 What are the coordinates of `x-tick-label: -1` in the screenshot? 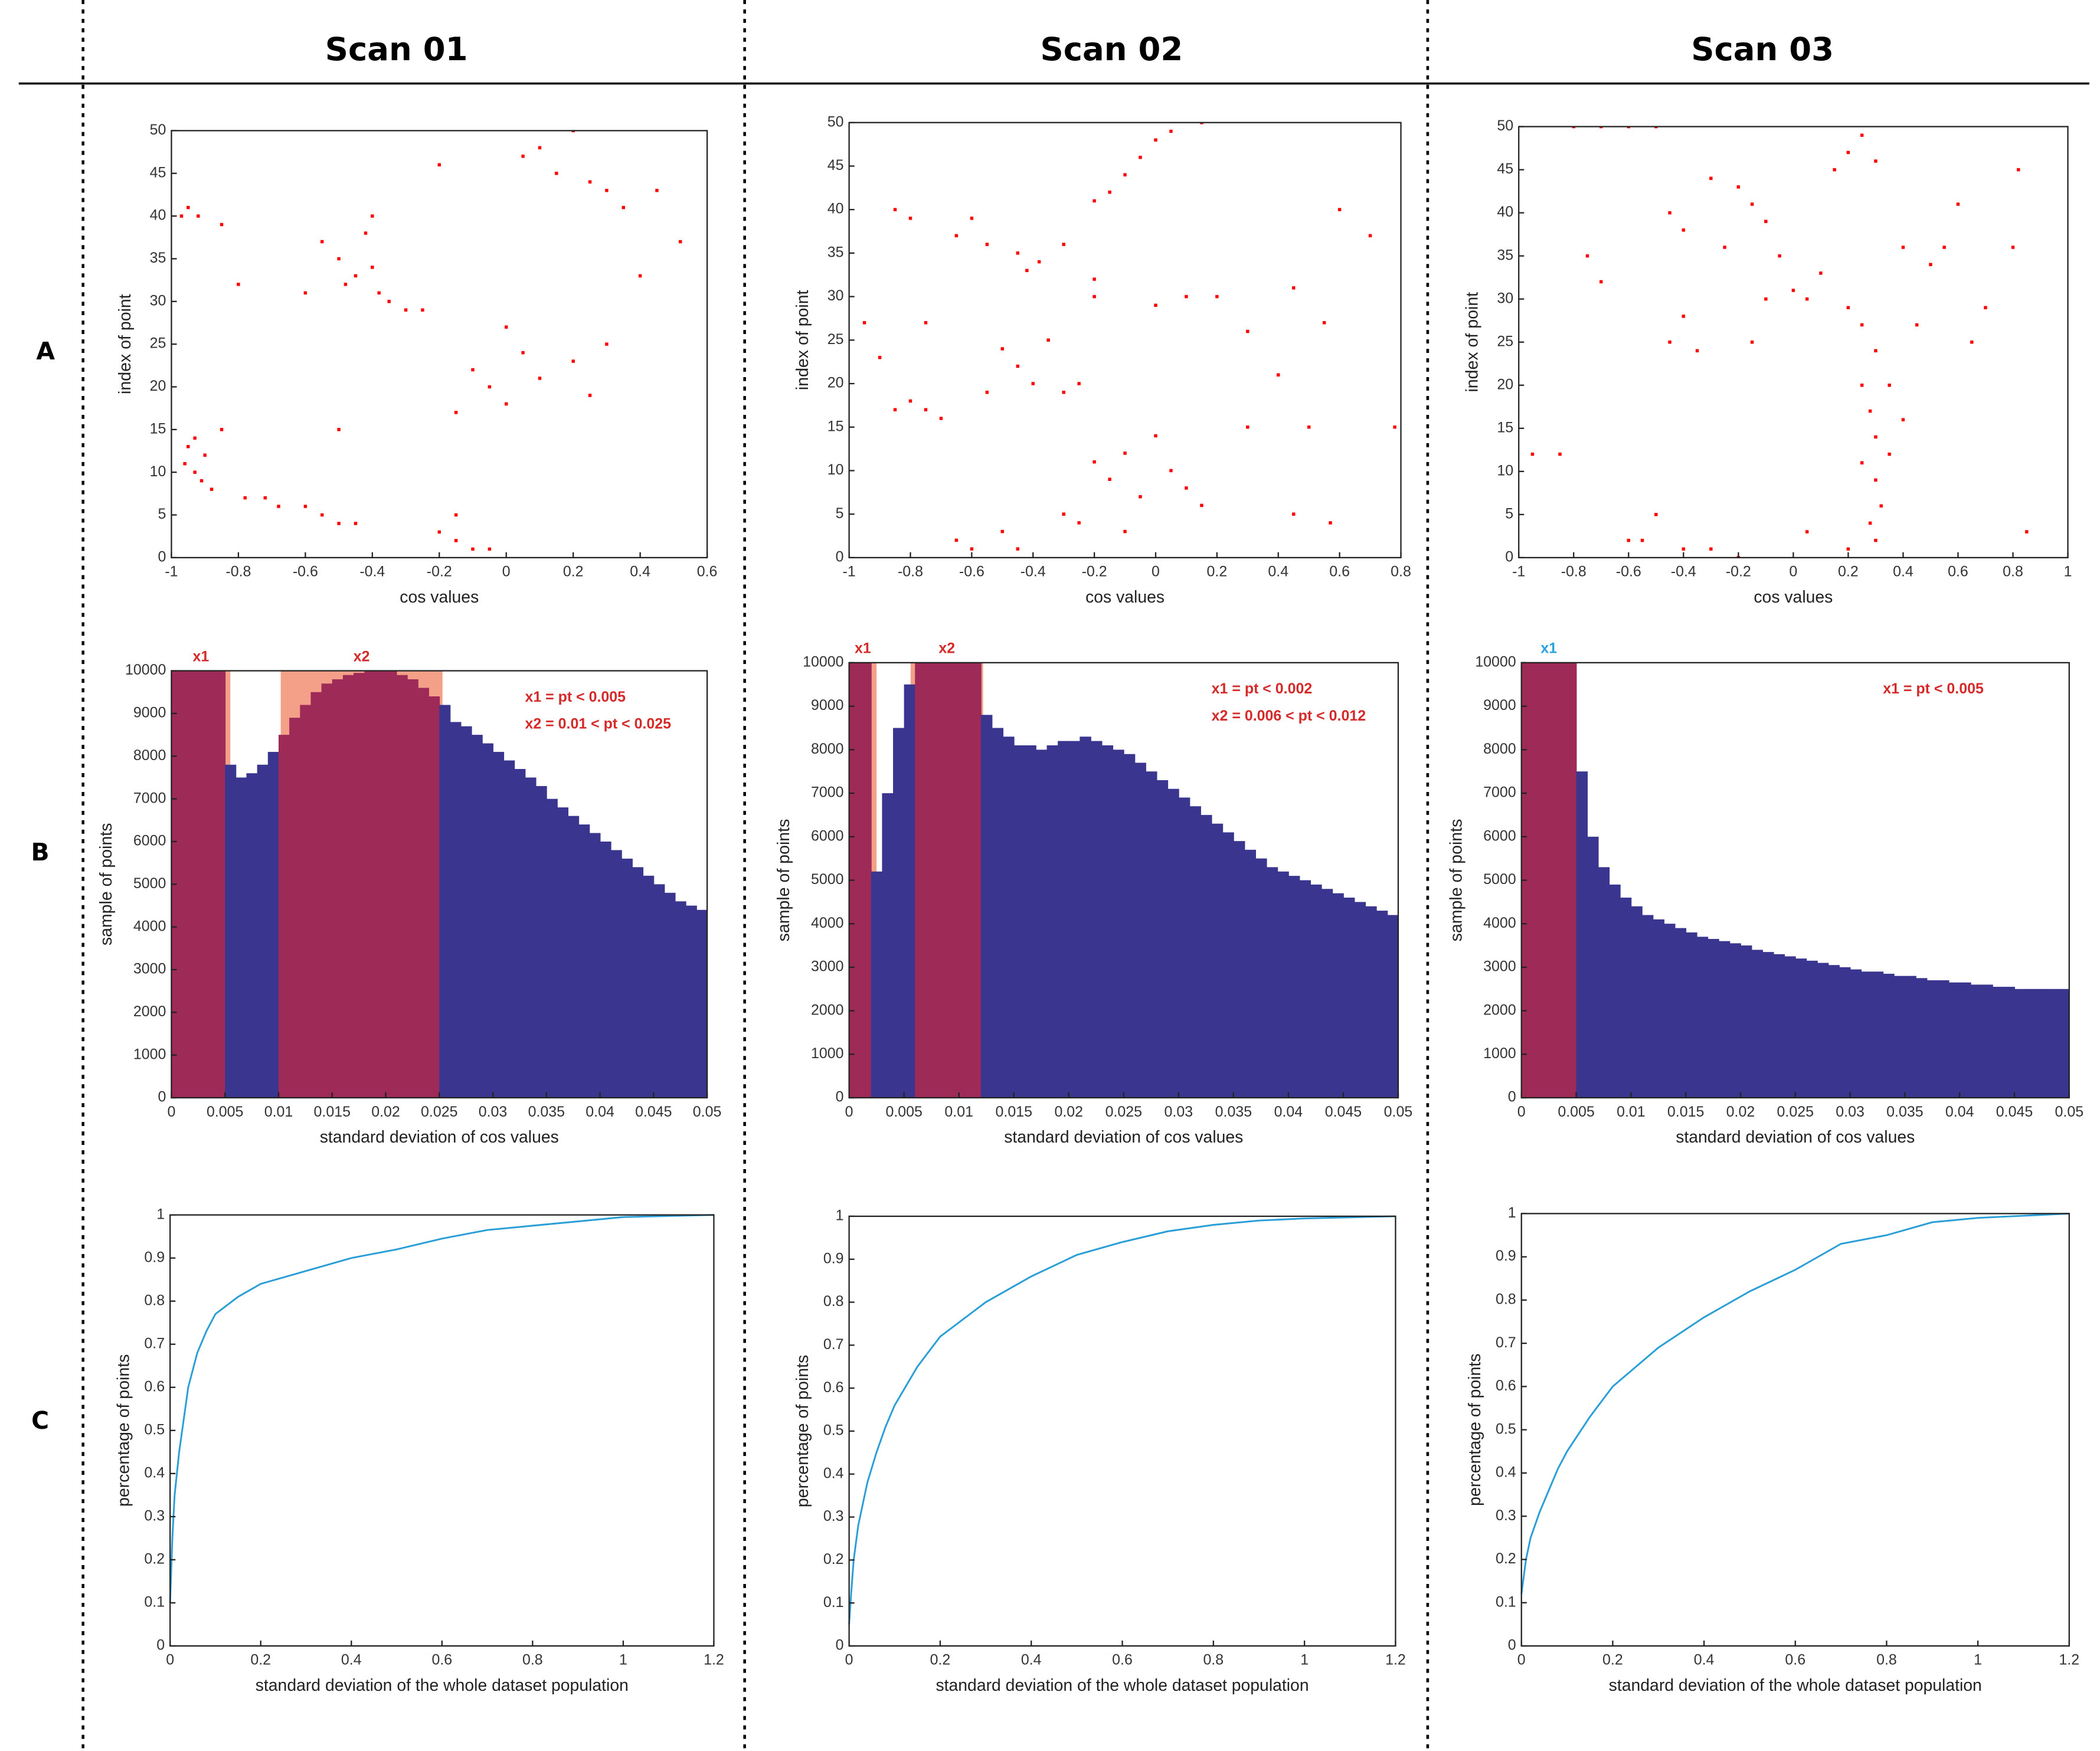 It's located at (1518, 572).